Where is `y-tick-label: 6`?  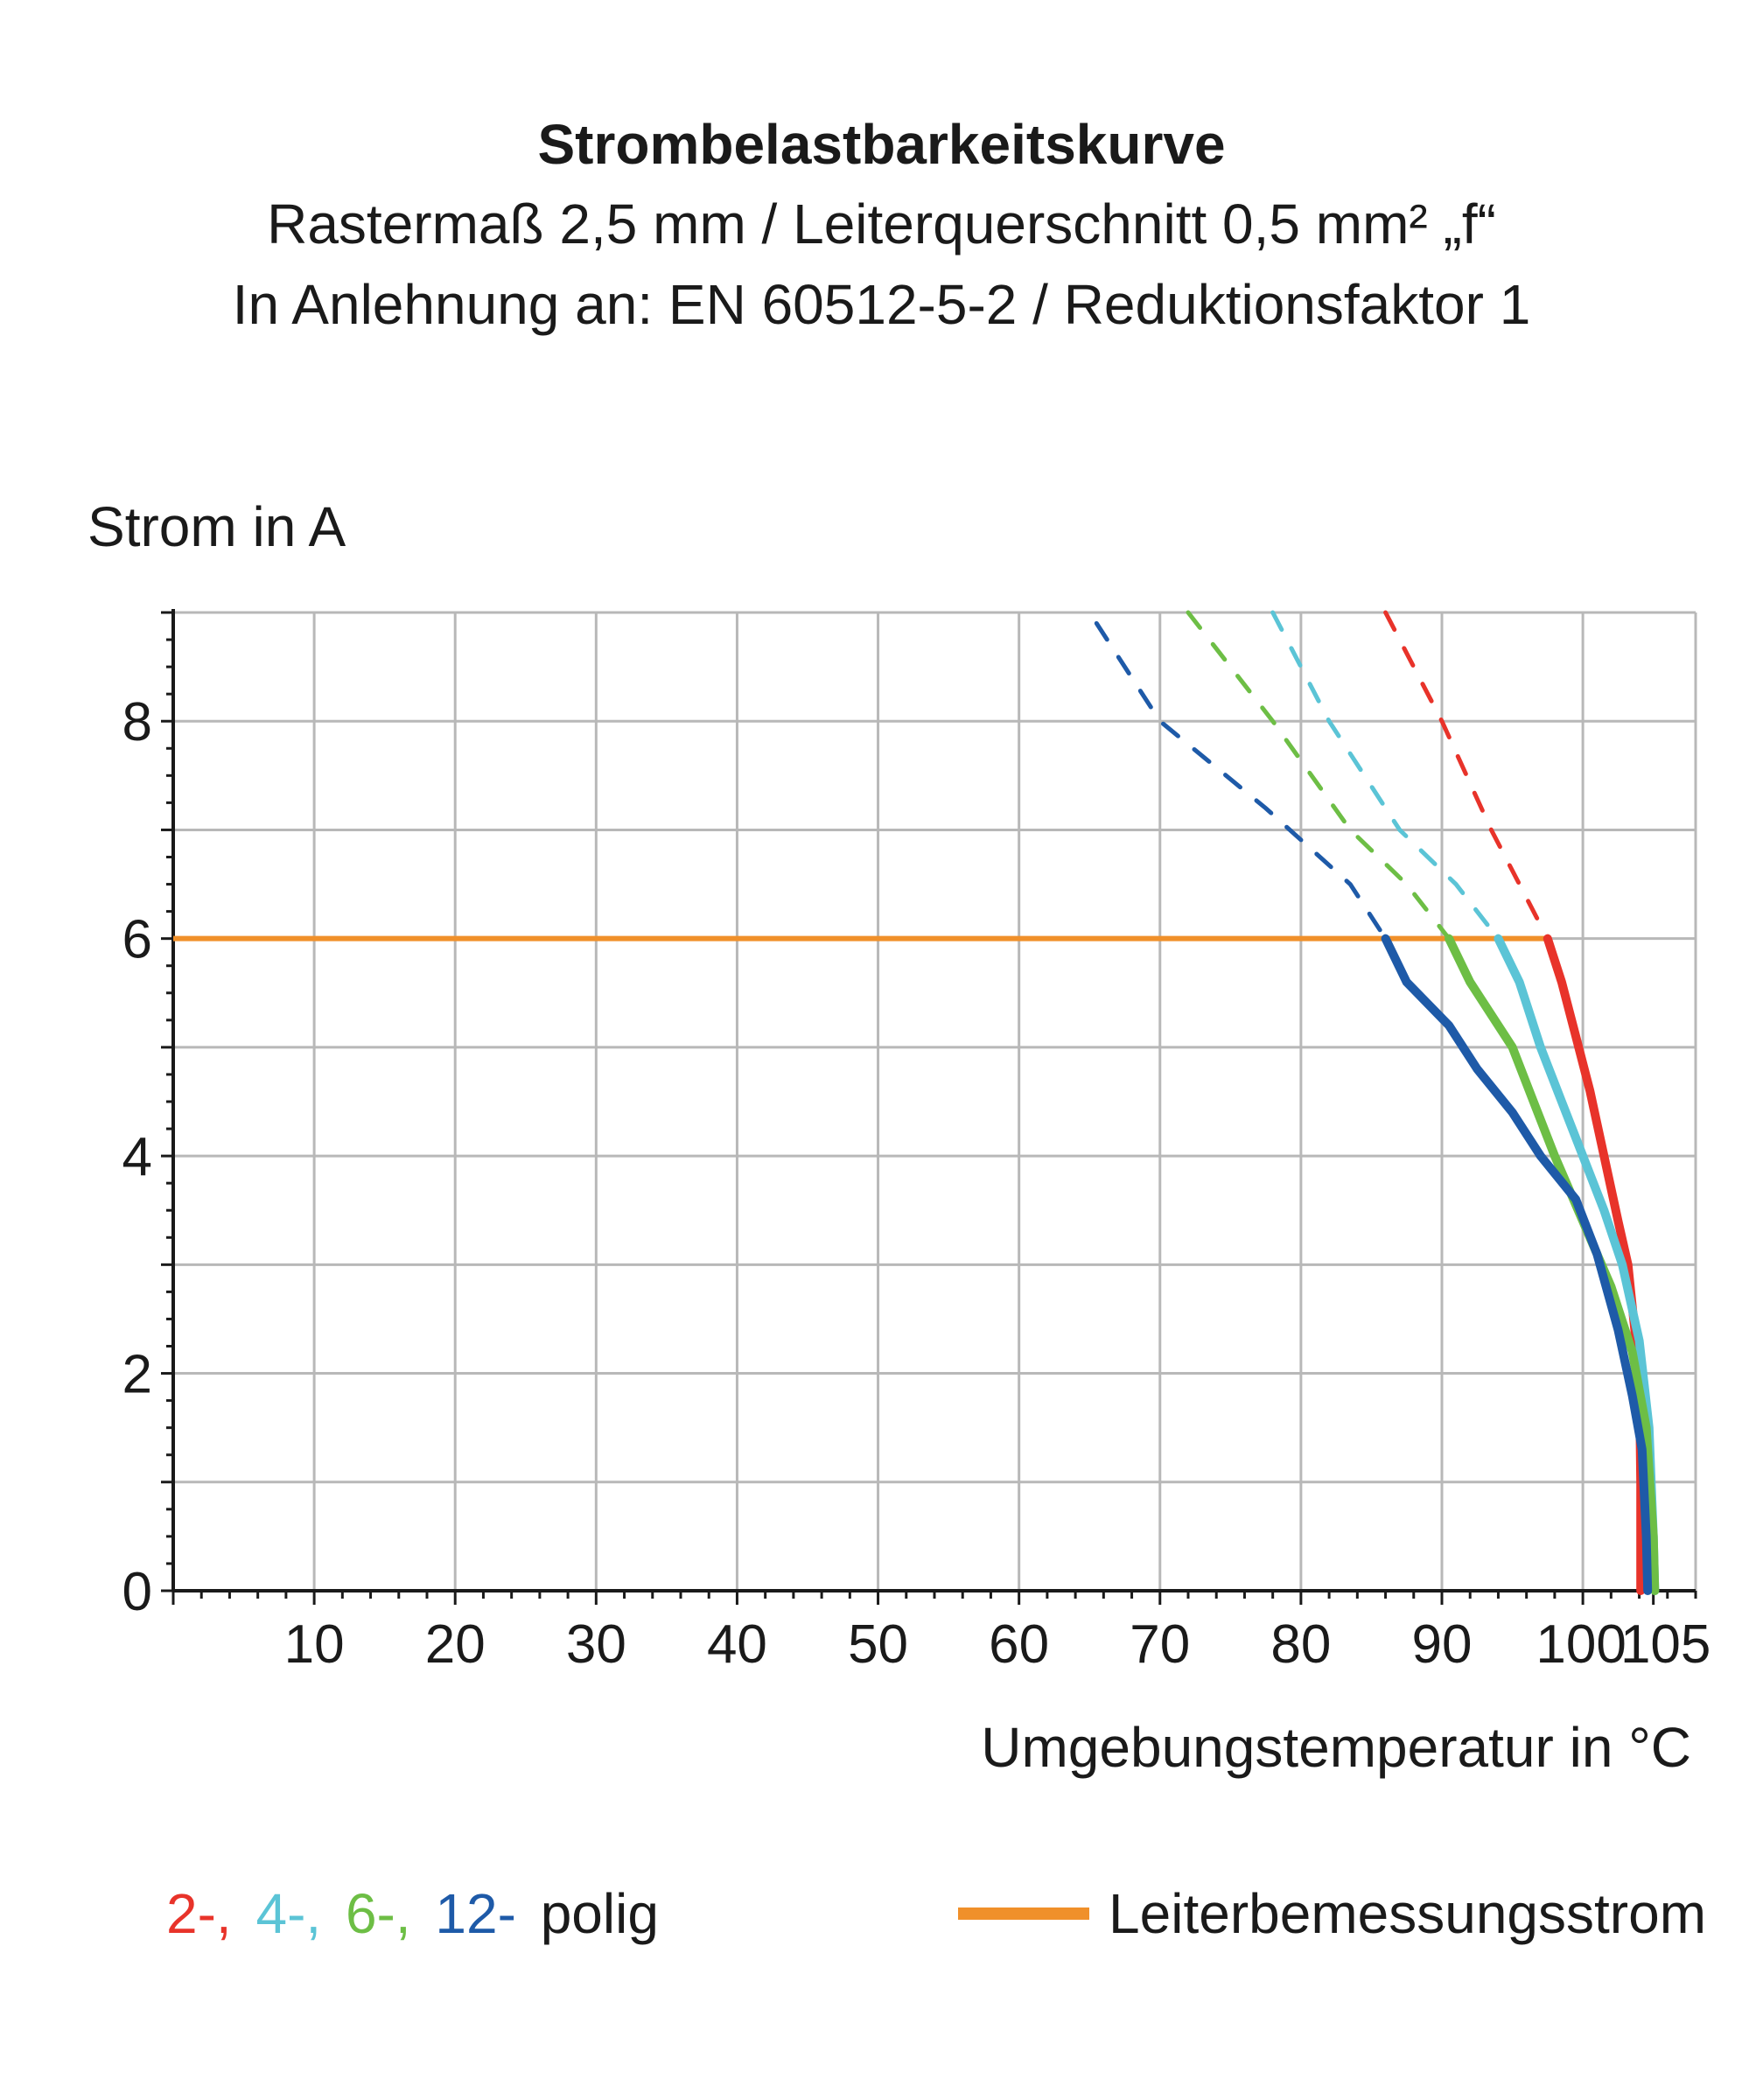 y-tick-label: 6 is located at coordinates (137, 940).